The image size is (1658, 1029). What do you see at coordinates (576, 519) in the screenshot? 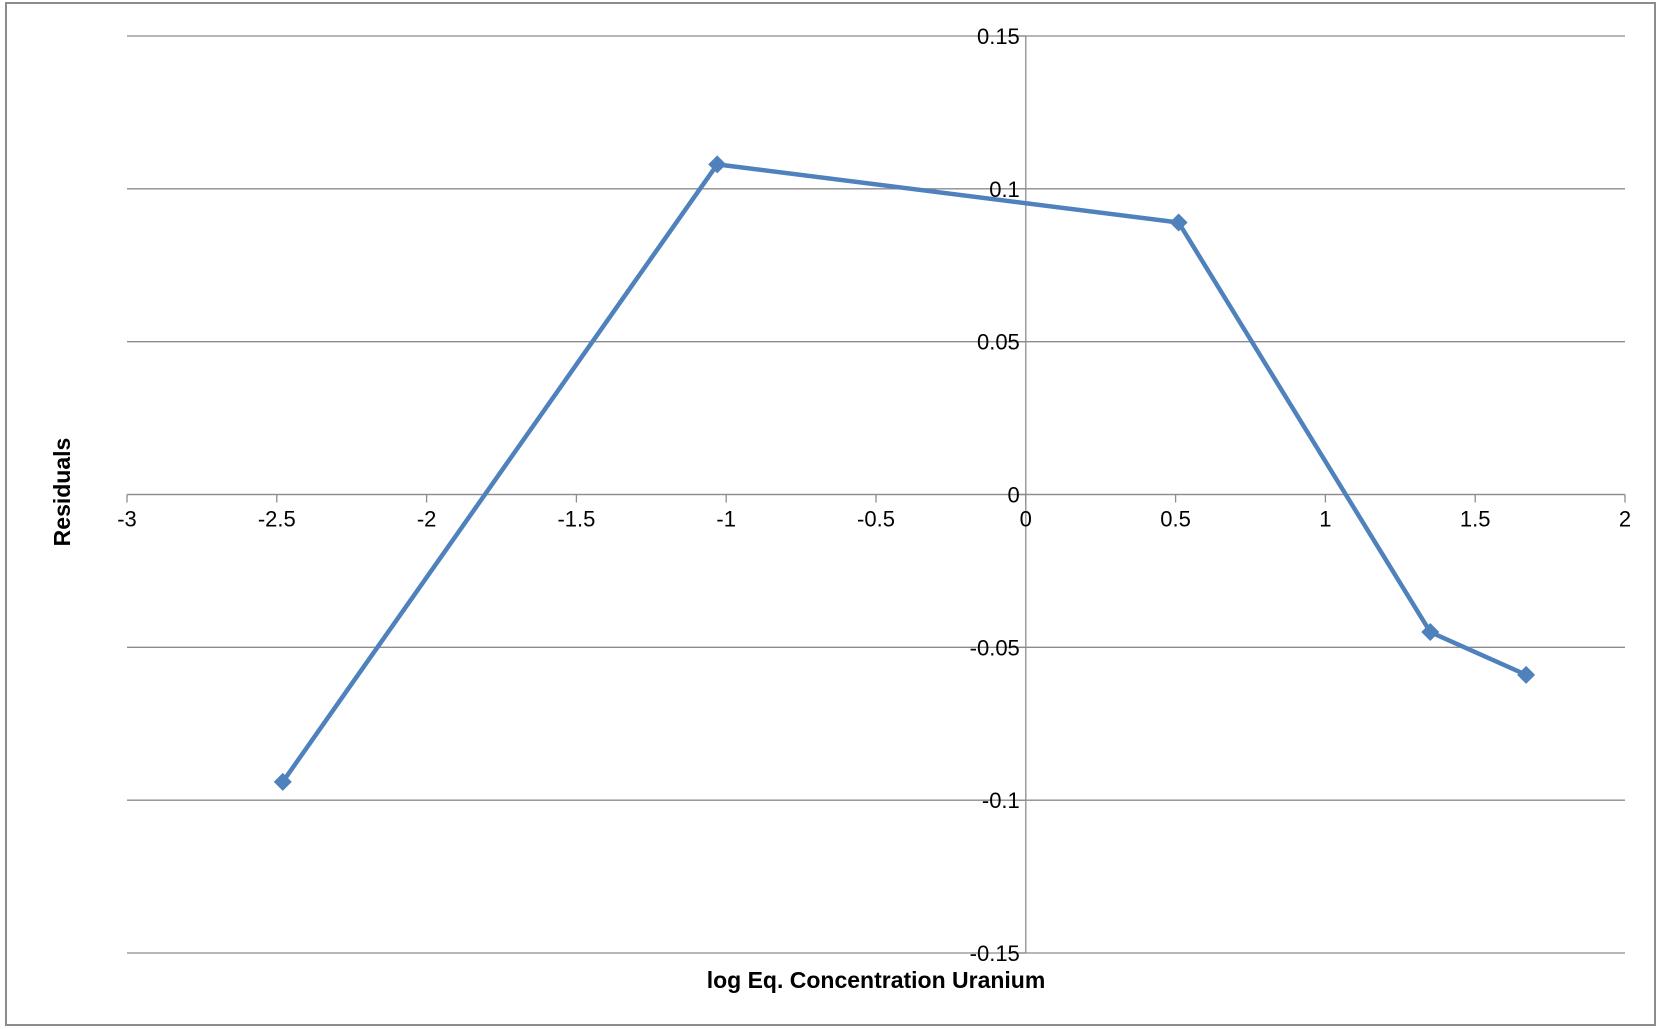
I see `x-tick-label: -1.5` at bounding box center [576, 519].